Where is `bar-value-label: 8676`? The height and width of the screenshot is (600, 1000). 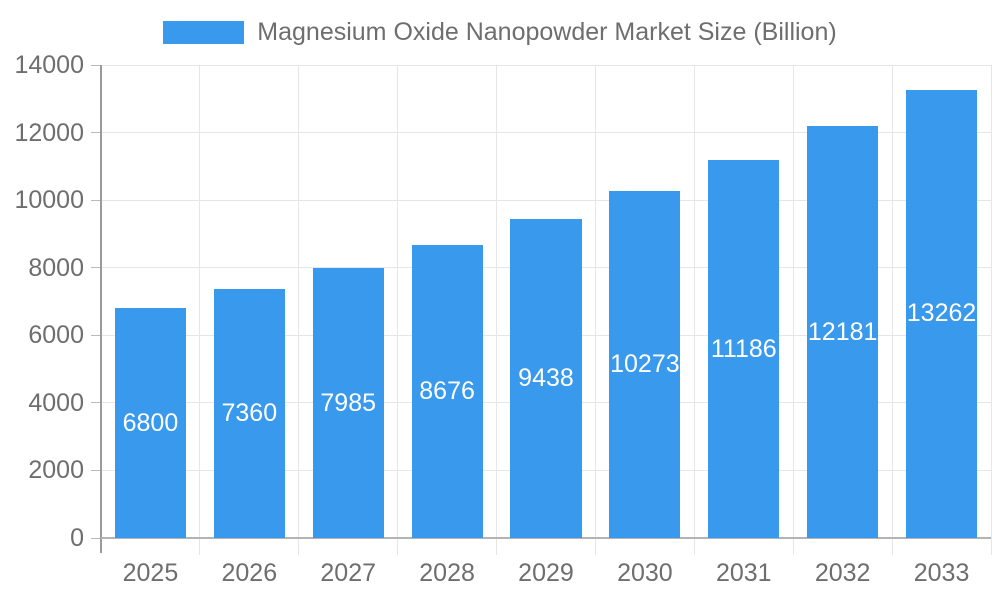 bar-value-label: 8676 is located at coordinates (447, 390).